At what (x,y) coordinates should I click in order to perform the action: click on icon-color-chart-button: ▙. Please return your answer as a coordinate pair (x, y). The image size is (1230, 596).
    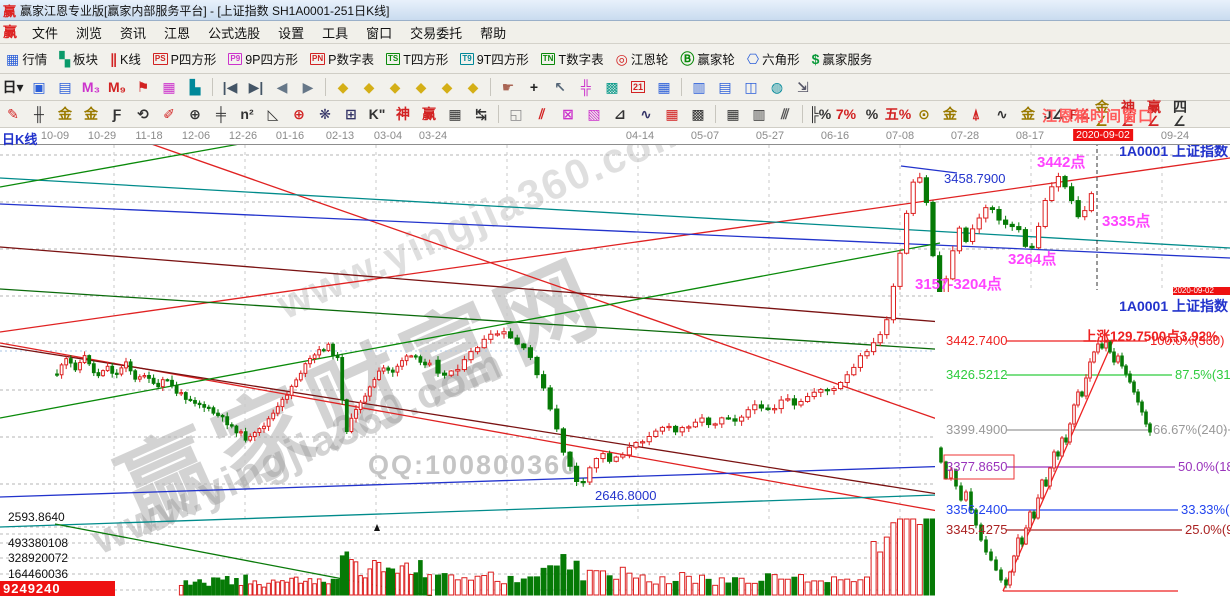
    Looking at the image, I should click on (195, 87).